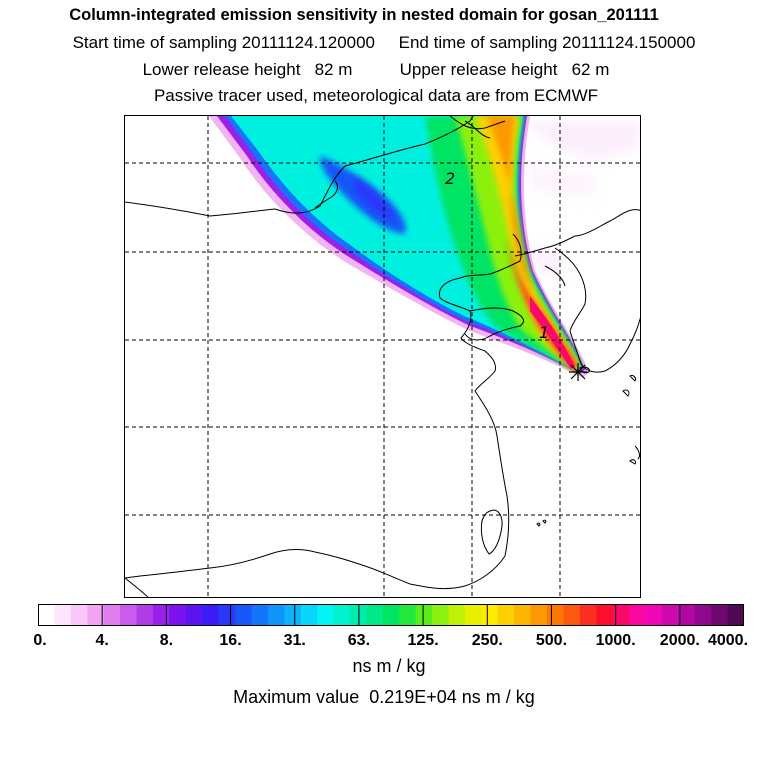 The height and width of the screenshot is (768, 768). Describe the element at coordinates (578, 372) in the screenshot. I see `receptor-asterisk-marker` at that location.